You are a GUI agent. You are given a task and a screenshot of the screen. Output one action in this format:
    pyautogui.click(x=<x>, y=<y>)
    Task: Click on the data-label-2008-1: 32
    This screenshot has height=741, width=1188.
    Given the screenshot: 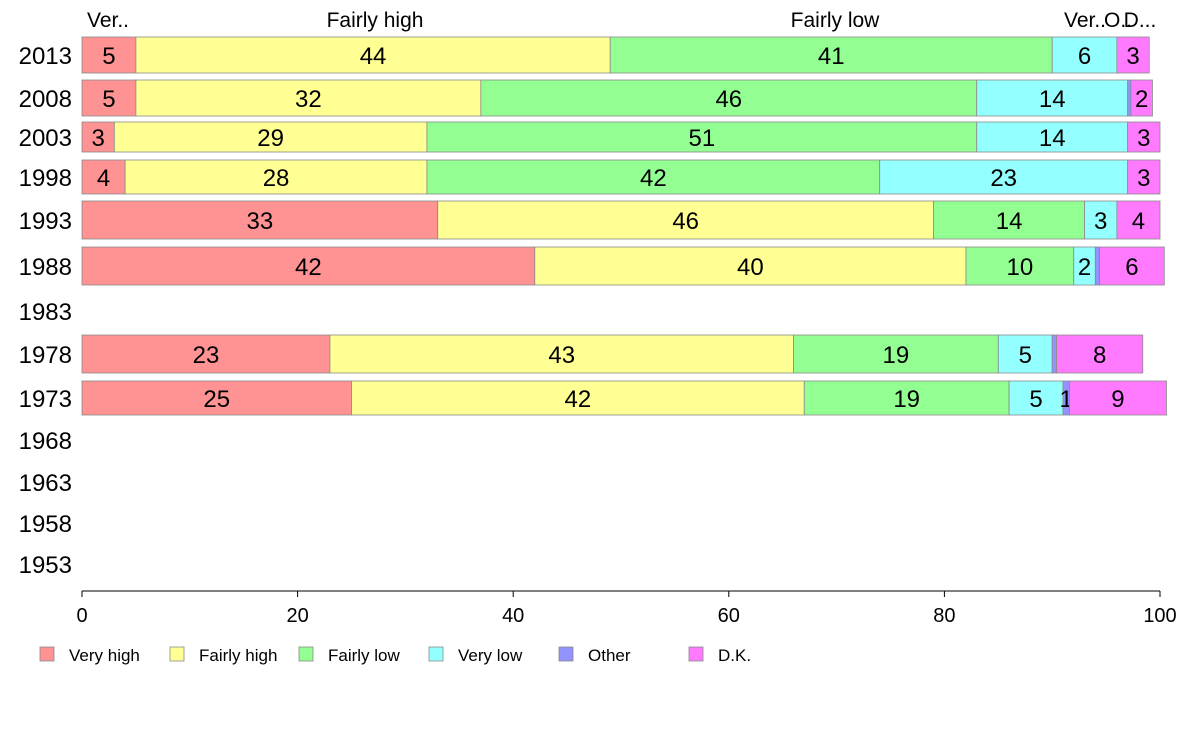 What is the action you would take?
    pyautogui.click(x=308, y=99)
    